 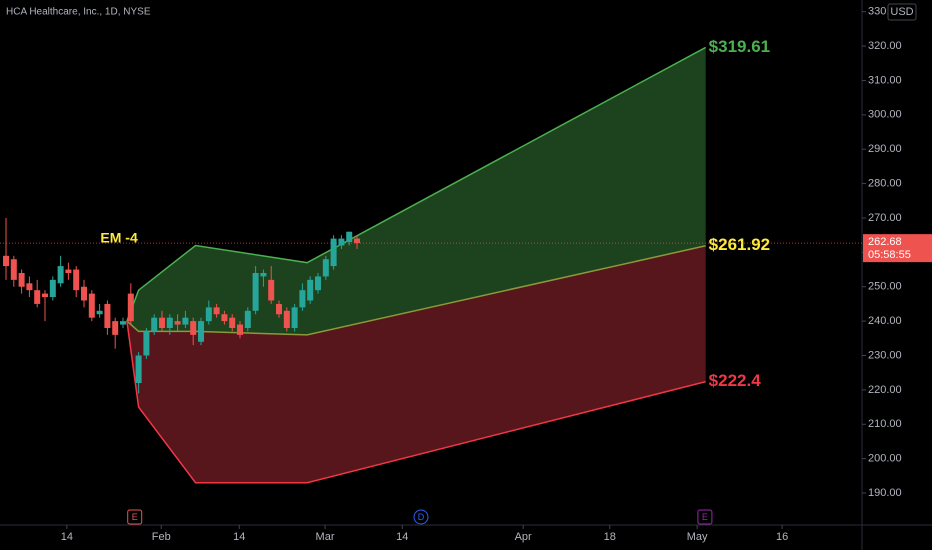 I want to click on price-tag-countdown: 05:58:55, so click(x=889, y=255).